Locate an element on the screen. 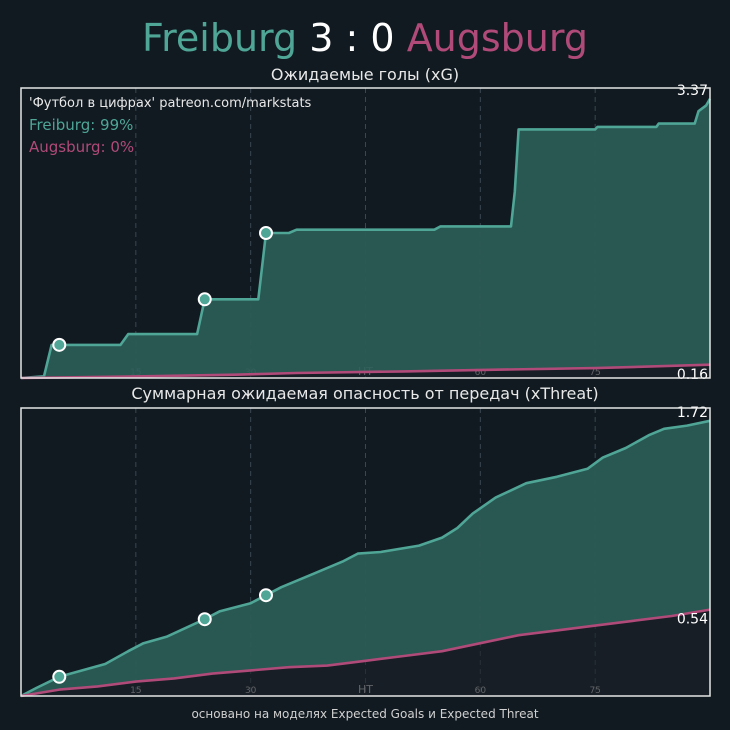 This screenshot has height=730, width=730. xg-home-end-label: 3.37 is located at coordinates (692, 91).